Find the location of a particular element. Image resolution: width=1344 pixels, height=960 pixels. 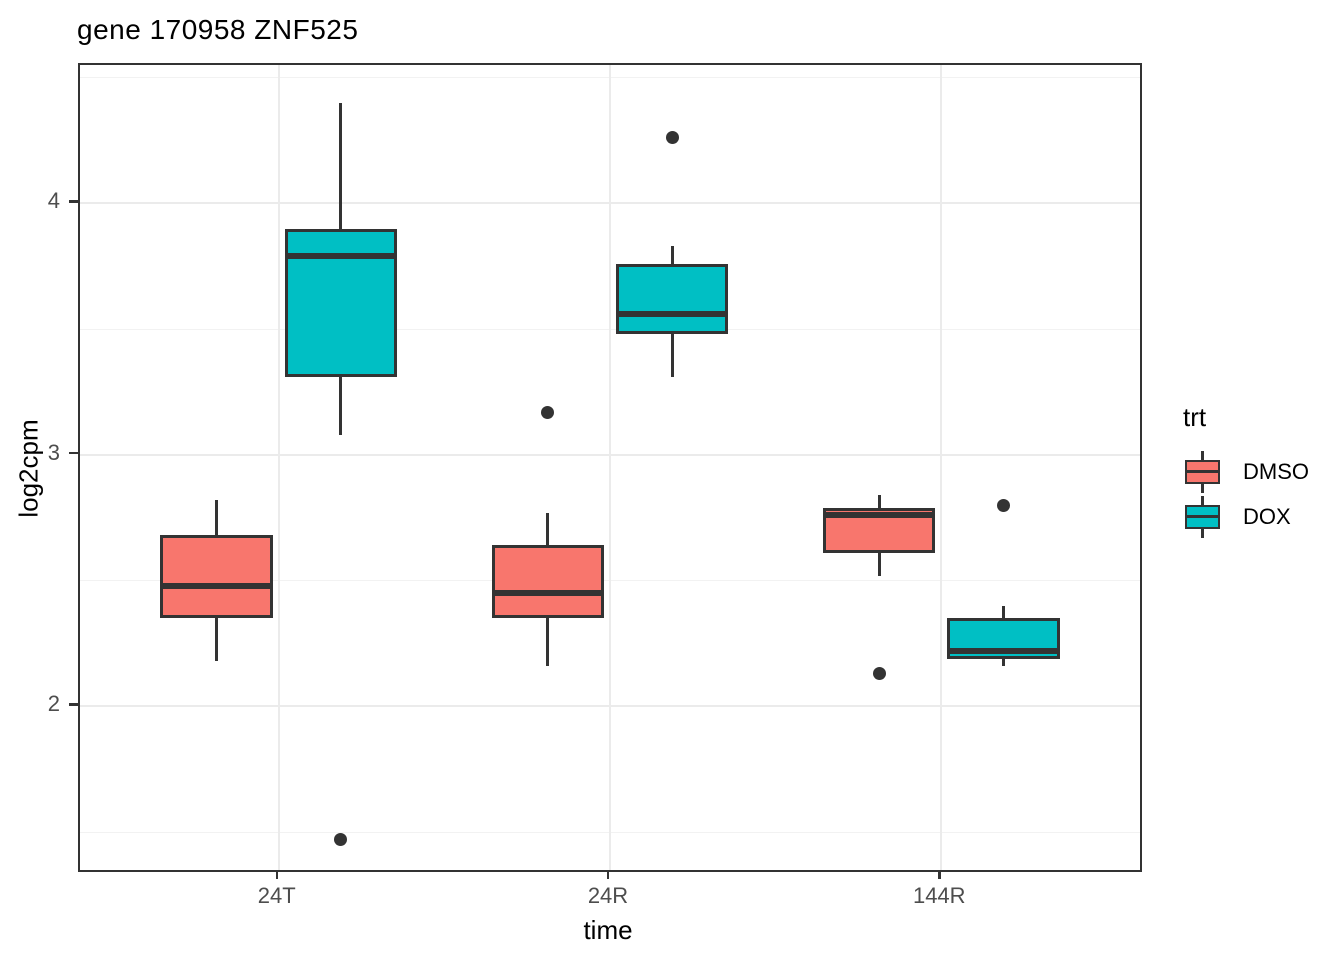

boxplot-box-dox-24R is located at coordinates (672, 299).